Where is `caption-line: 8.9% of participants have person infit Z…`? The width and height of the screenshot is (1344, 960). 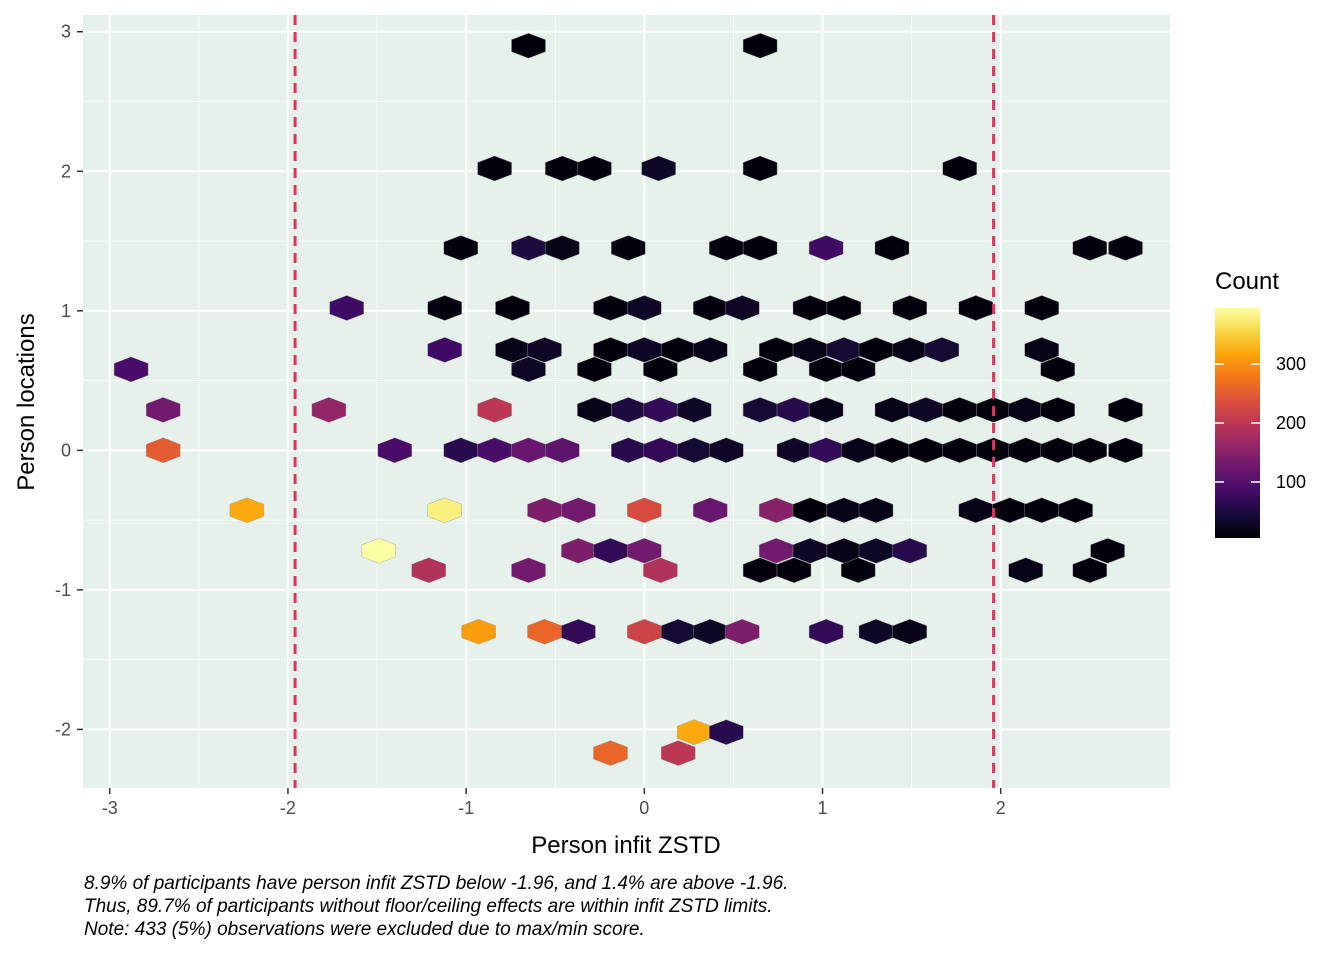 caption-line: 8.9% of participants have person infit Z… is located at coordinates (436, 883).